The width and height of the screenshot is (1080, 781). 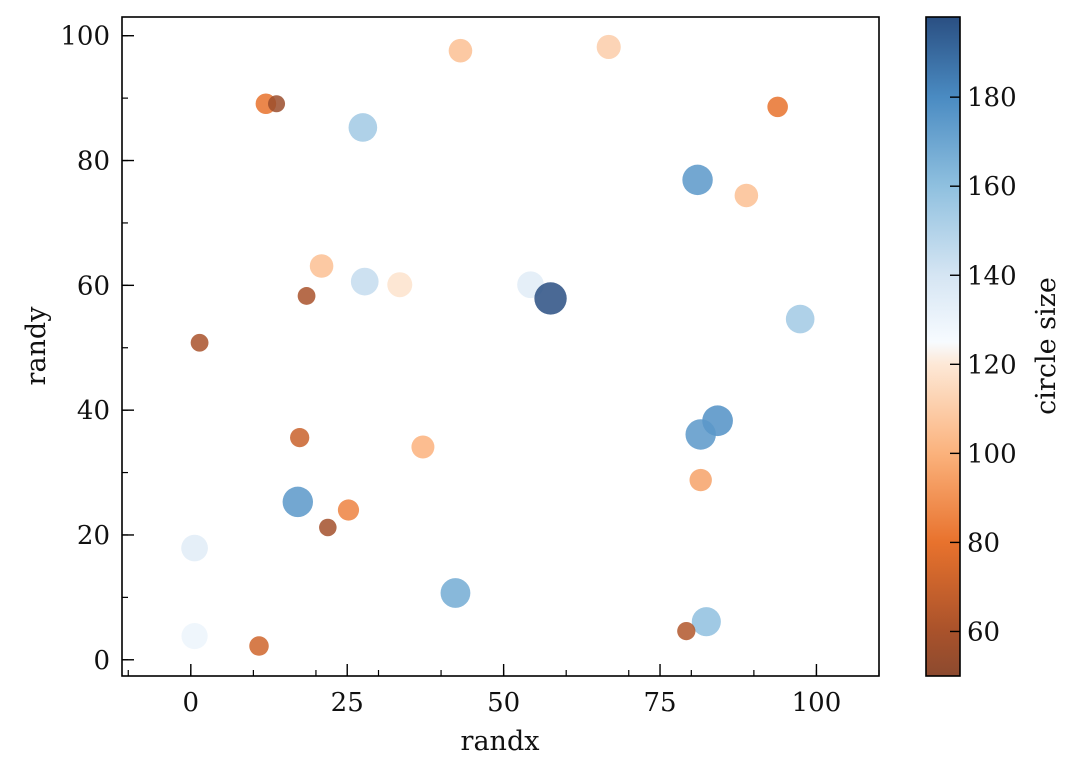 What do you see at coordinates (992, 365) in the screenshot?
I see `colorbar-tick-label: 120` at bounding box center [992, 365].